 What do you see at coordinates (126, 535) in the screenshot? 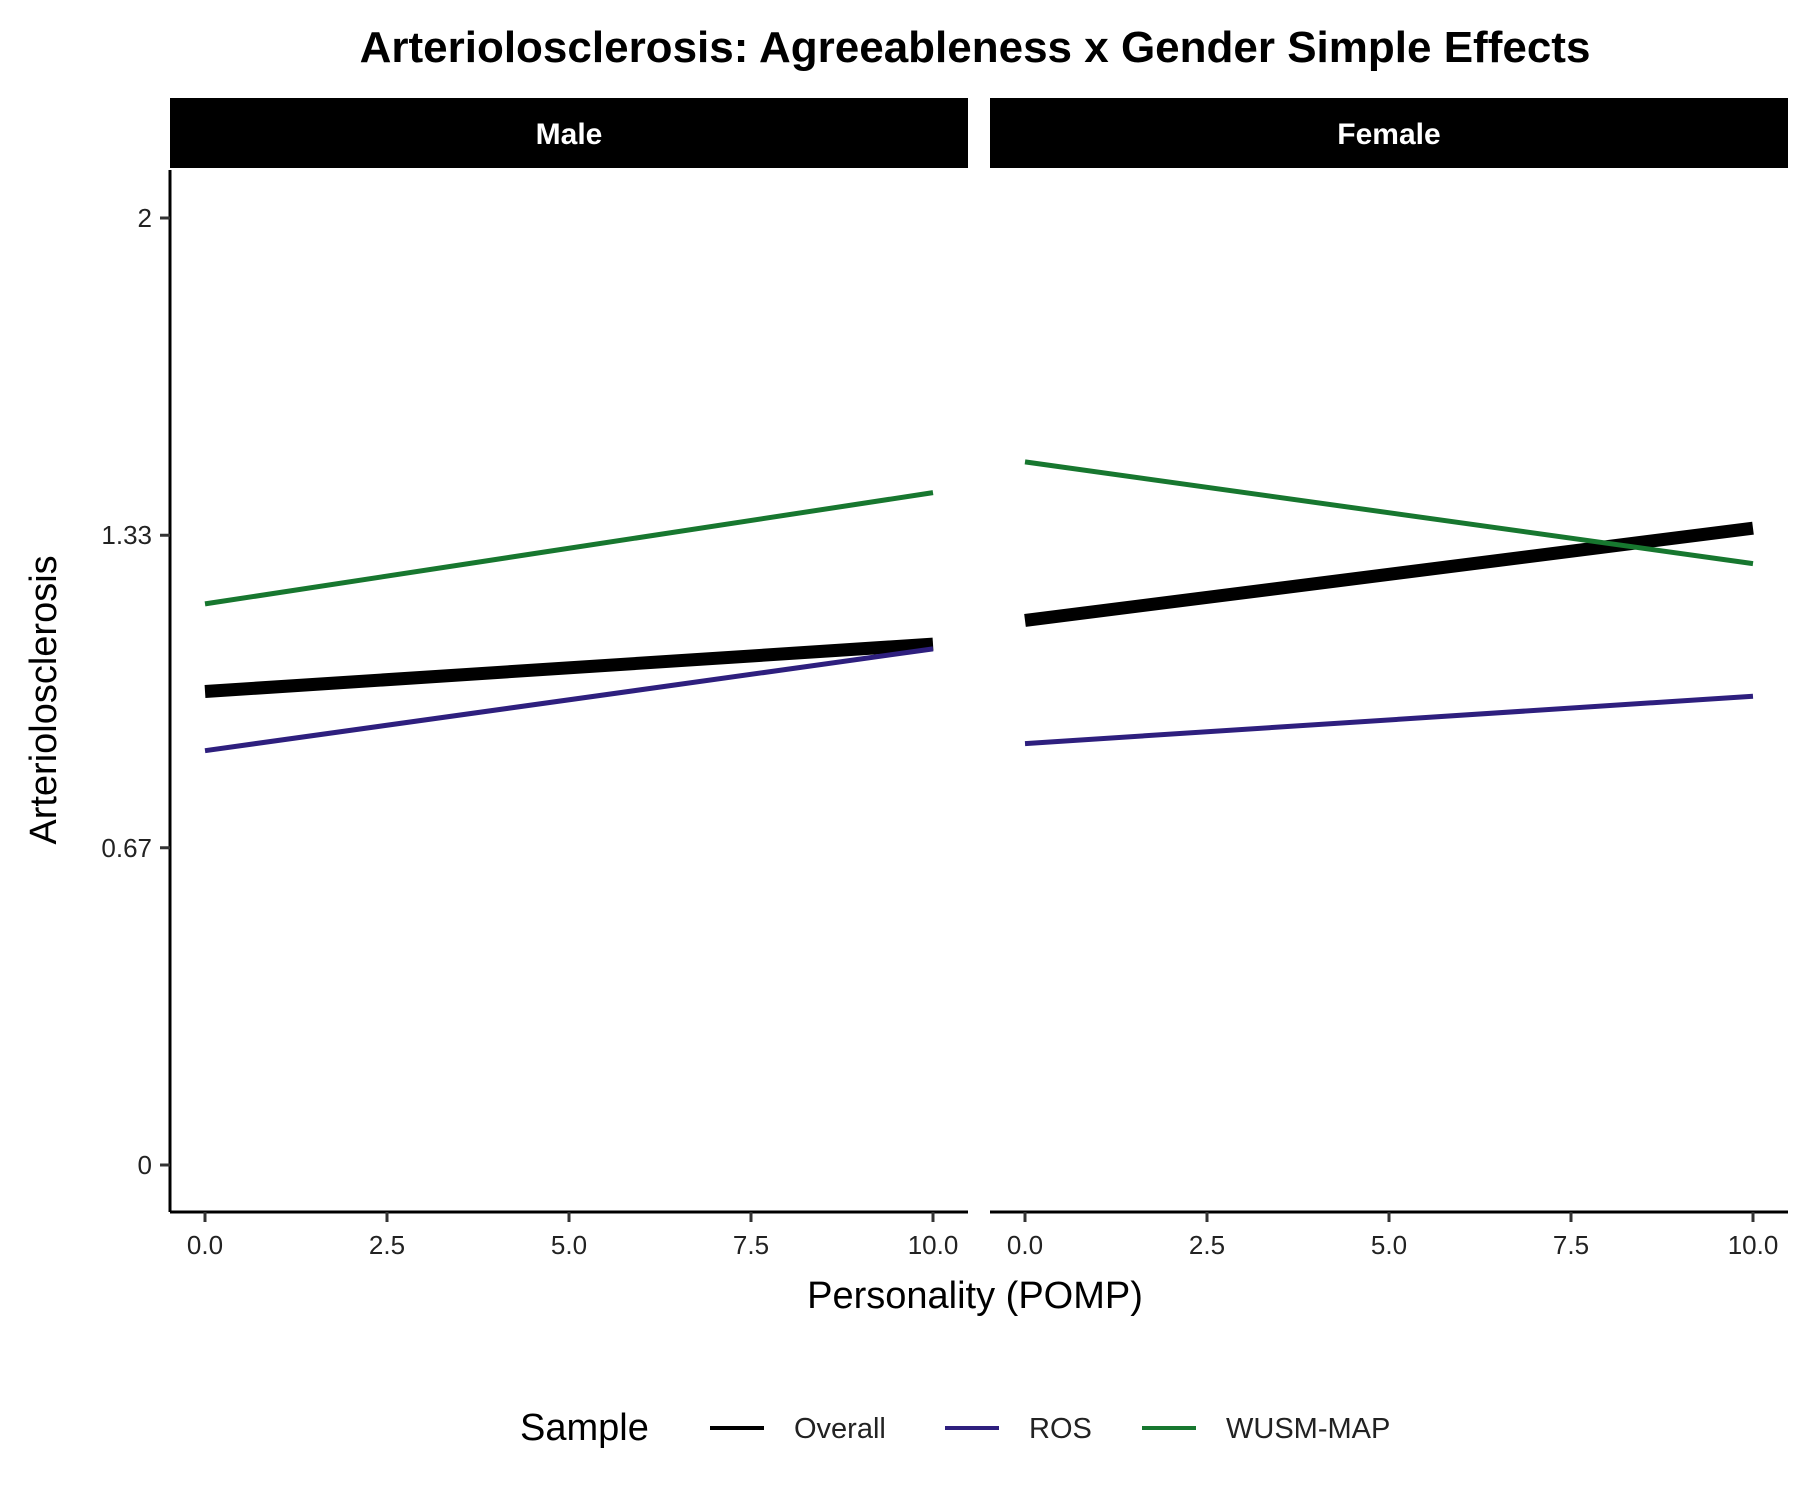
I see `y-tick-label: 1.33` at bounding box center [126, 535].